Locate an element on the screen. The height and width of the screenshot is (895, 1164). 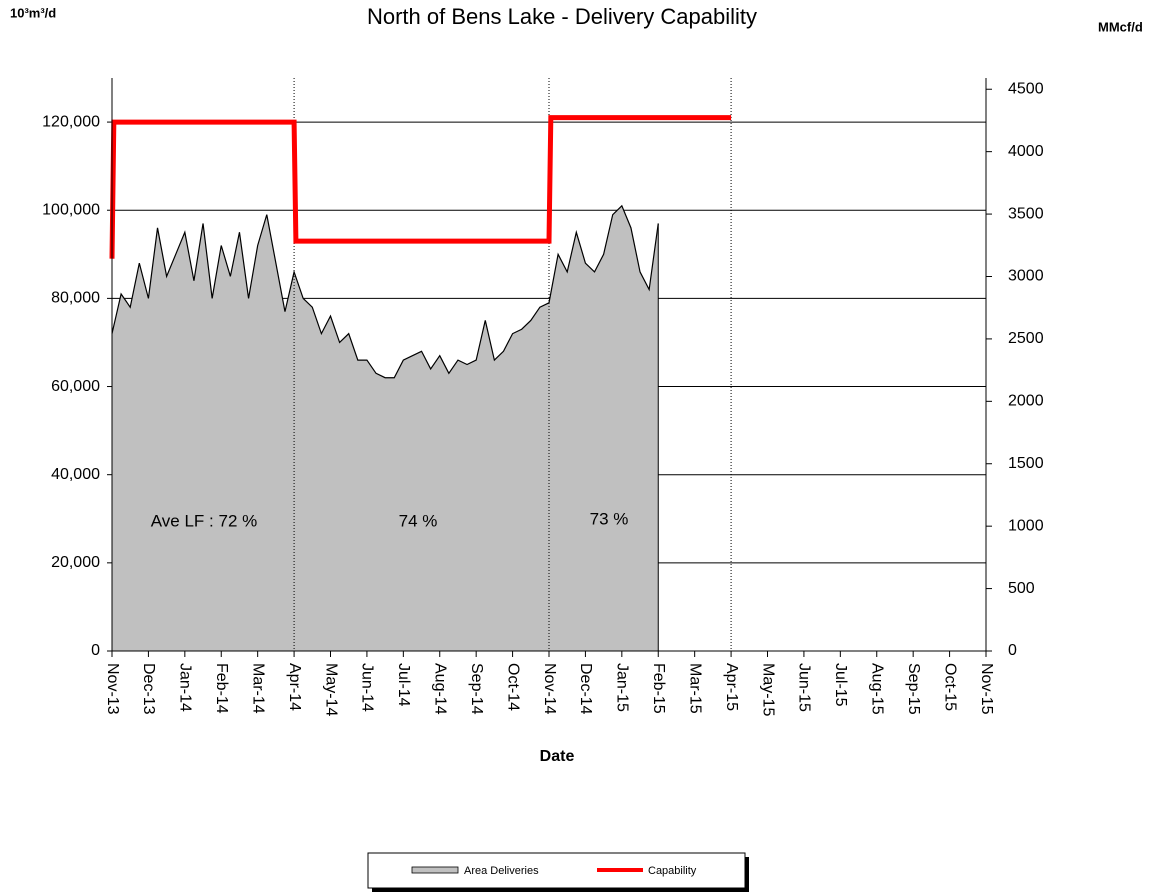
x-tick-label: Jul-14 is located at coordinates (403, 685).